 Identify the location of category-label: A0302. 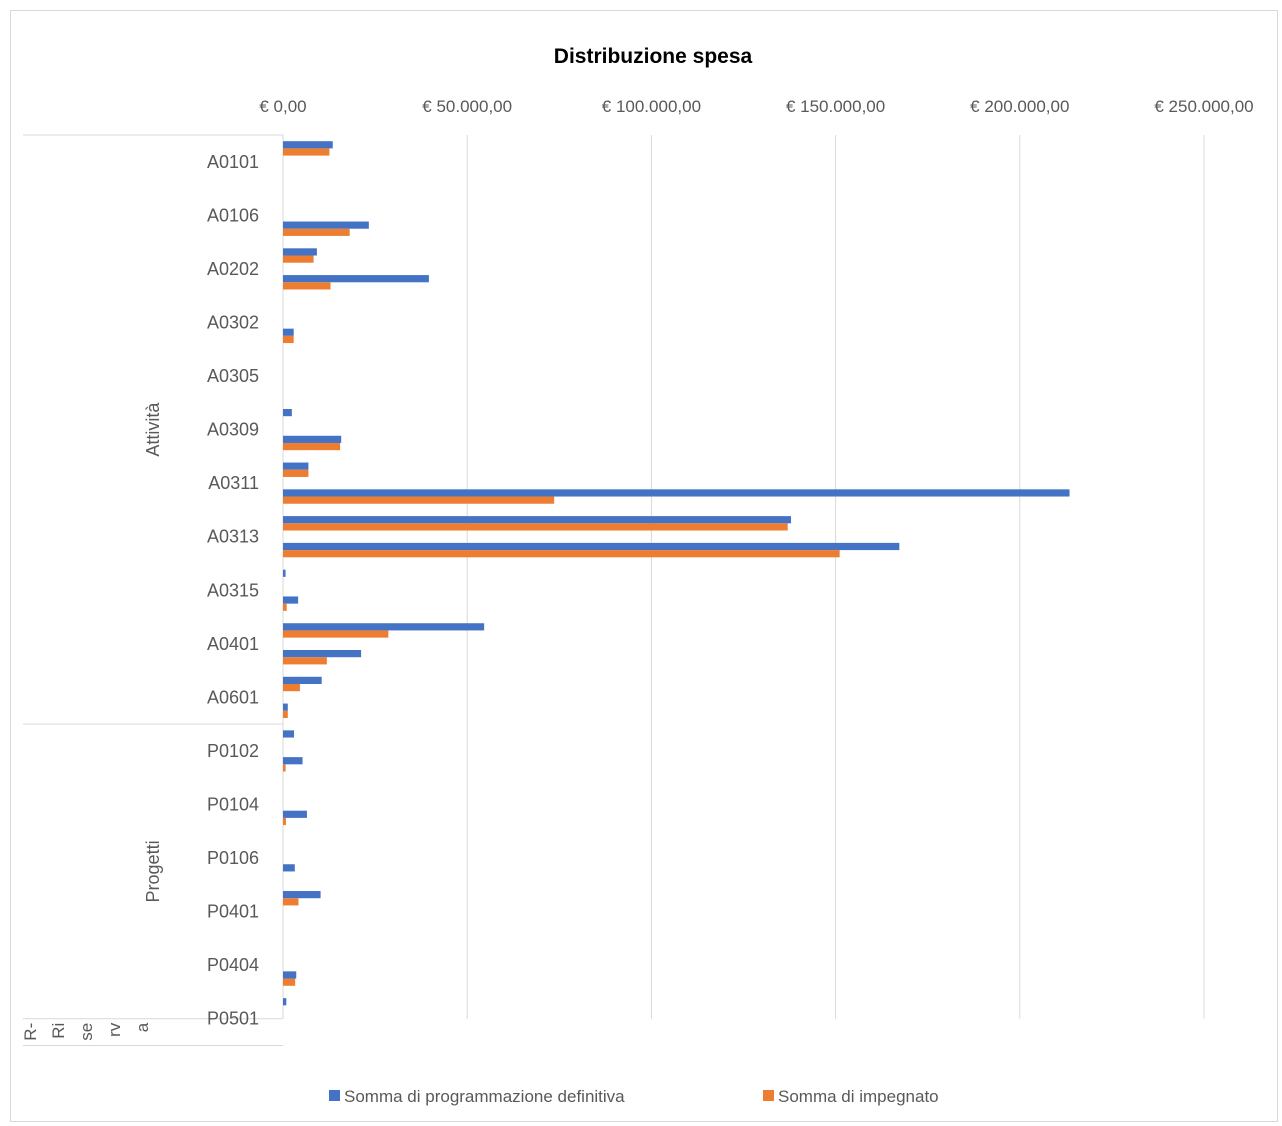
(233, 322).